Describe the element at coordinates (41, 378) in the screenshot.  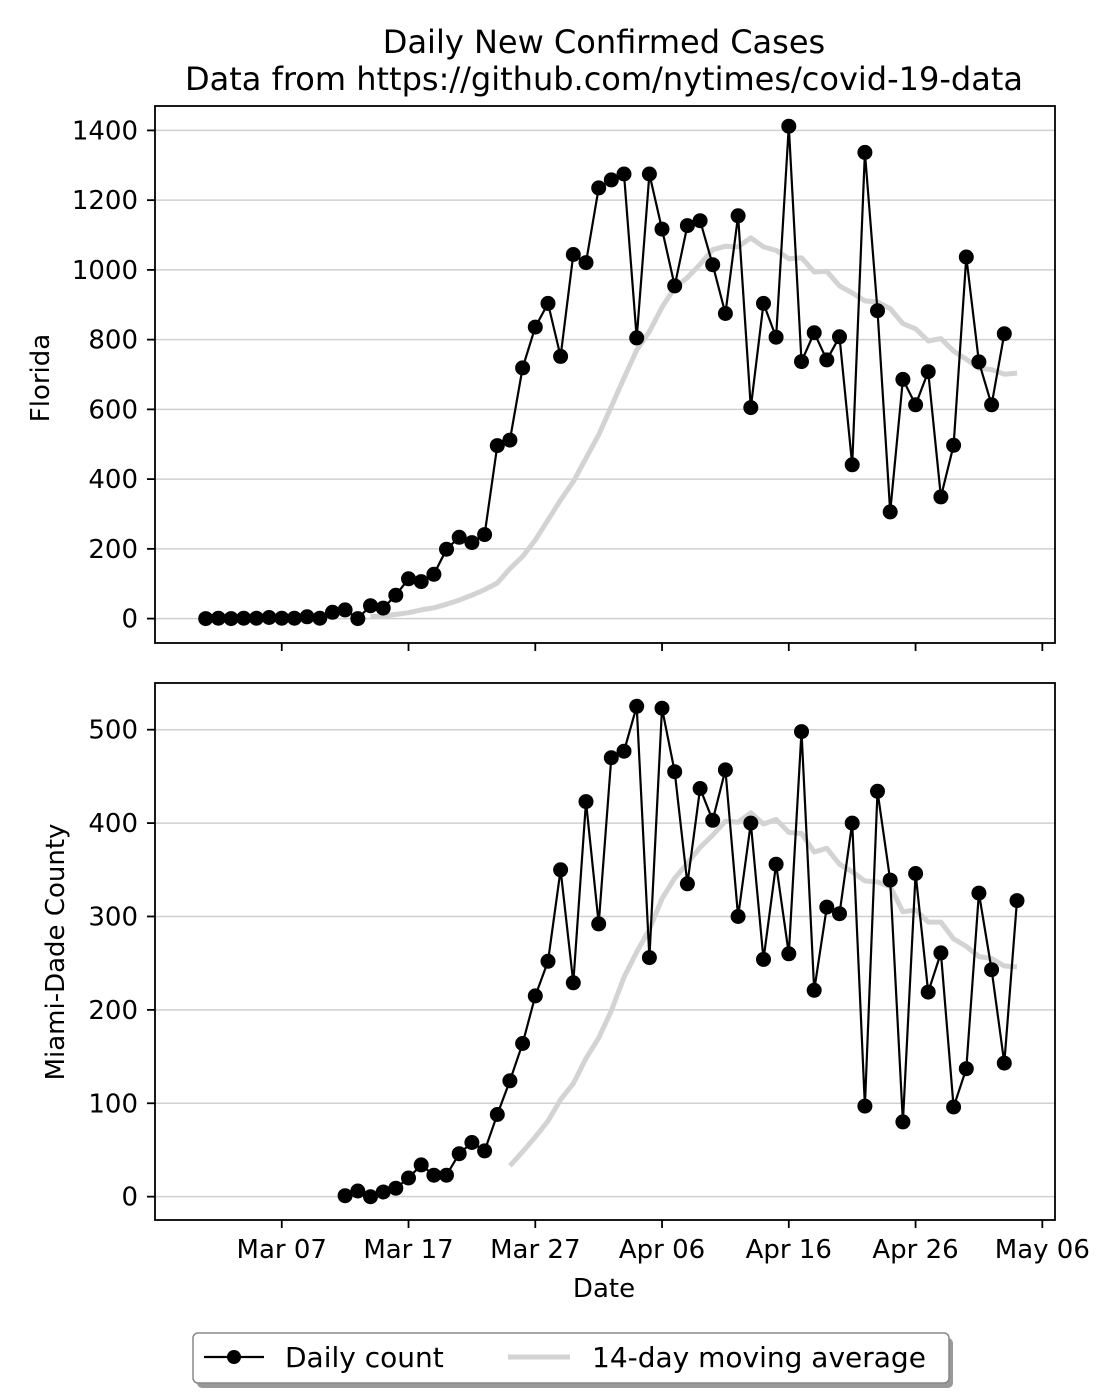
I see `florida-y-axis-label: Florida` at that location.